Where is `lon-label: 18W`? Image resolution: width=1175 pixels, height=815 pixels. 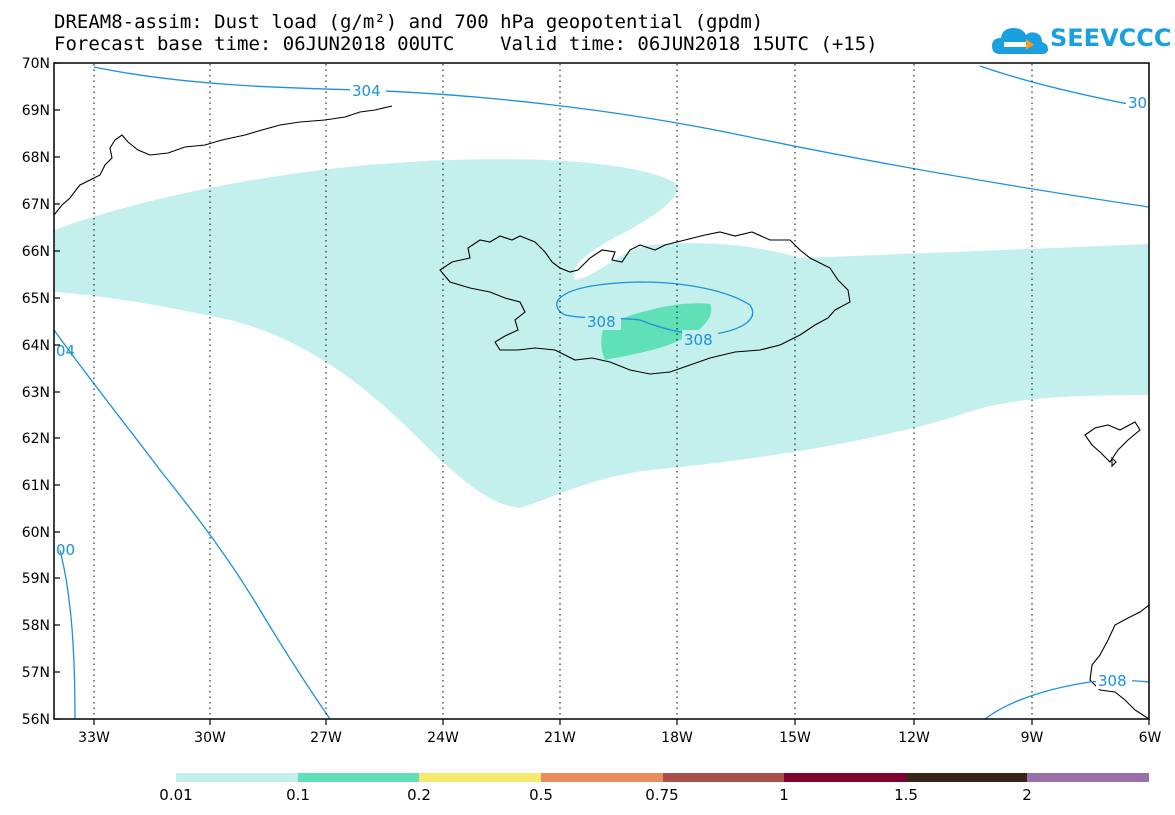 lon-label: 18W is located at coordinates (677, 738).